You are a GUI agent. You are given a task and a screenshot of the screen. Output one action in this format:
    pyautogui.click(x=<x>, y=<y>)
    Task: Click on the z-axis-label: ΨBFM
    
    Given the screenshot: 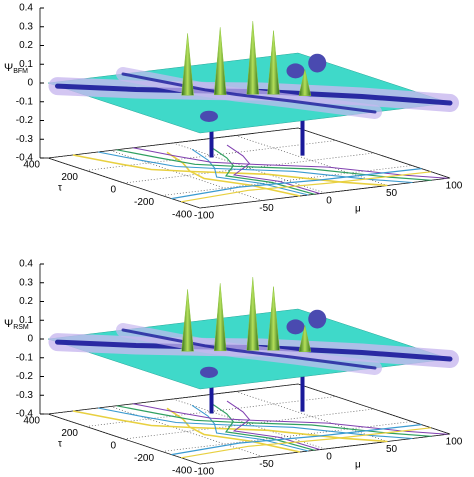 What is the action you would take?
    pyautogui.click(x=16, y=68)
    